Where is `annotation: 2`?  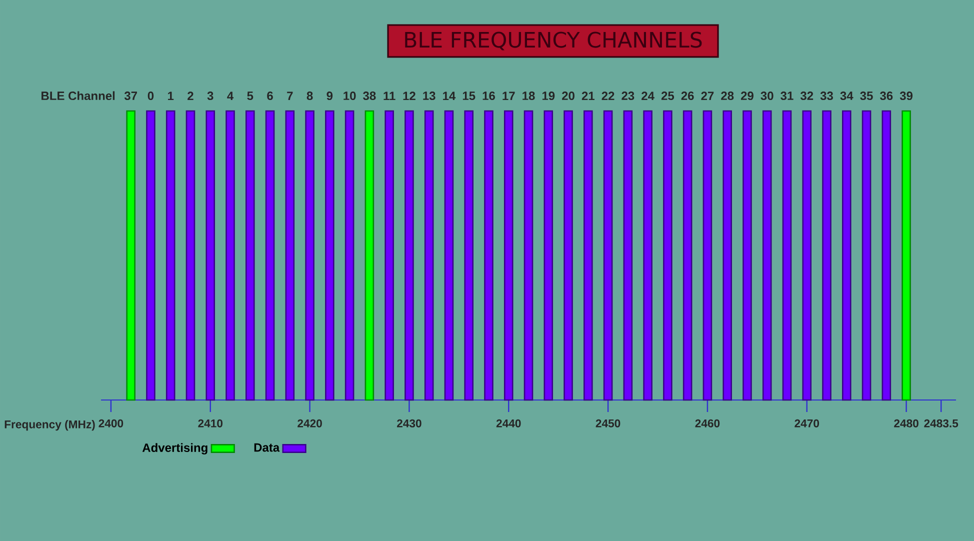
annotation: 2 is located at coordinates (191, 96).